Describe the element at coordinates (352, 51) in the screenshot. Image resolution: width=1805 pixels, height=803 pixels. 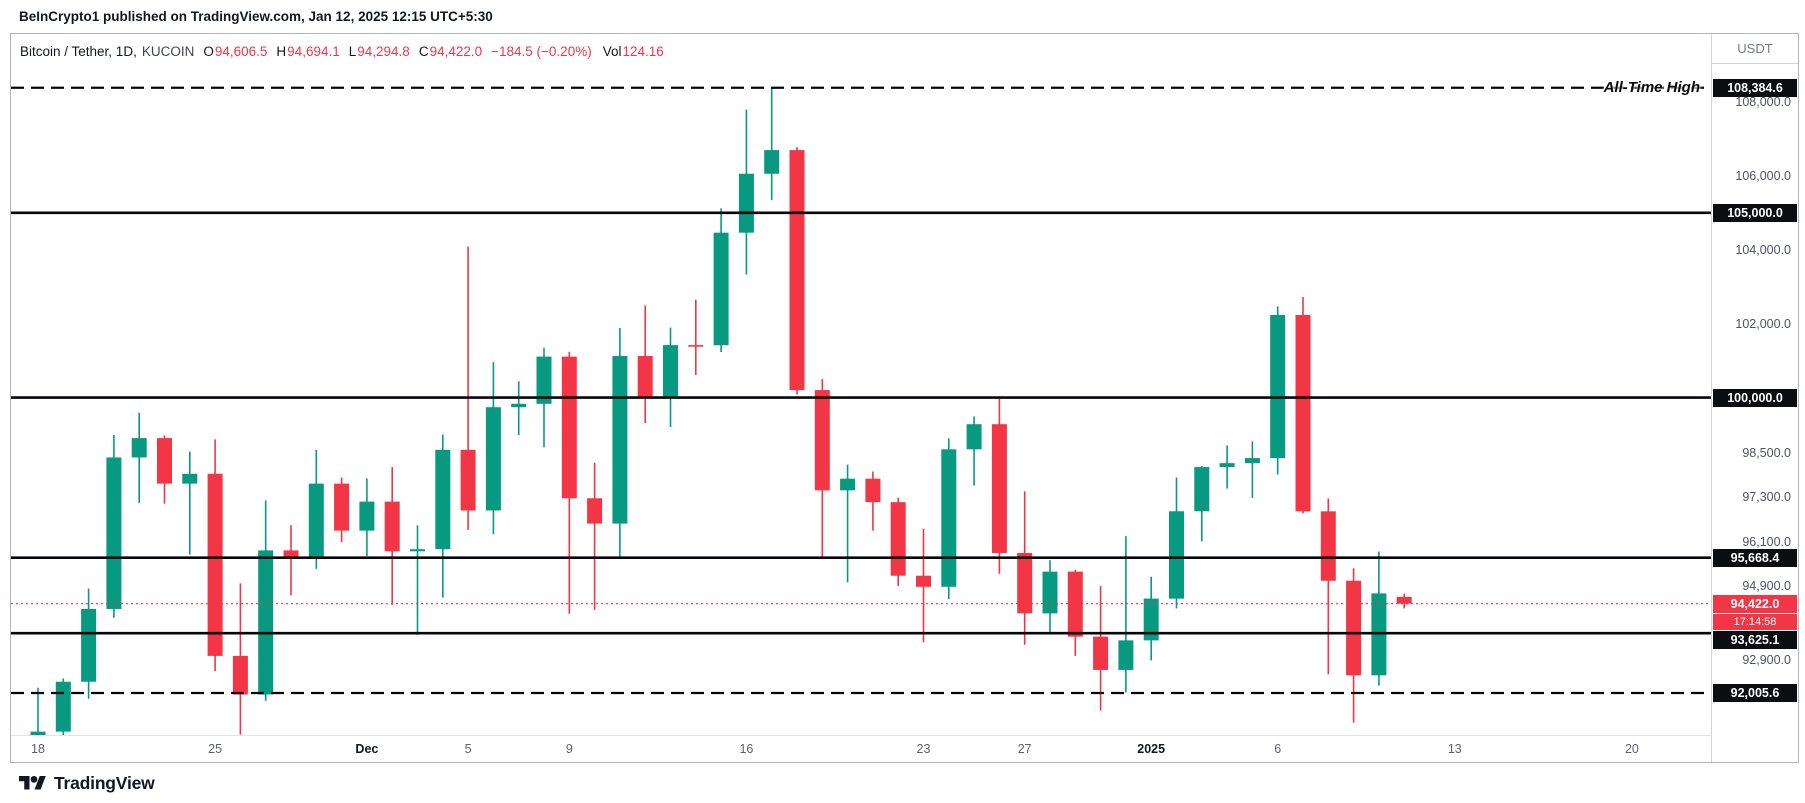
I see `low-label: L` at that location.